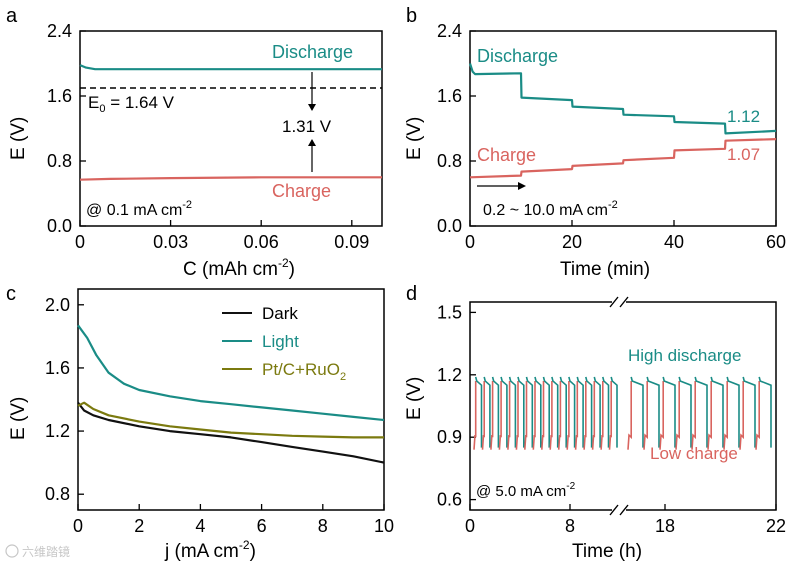  I want to click on c-legend: Dark Light Pt/C+RuO2, so click(284, 343).